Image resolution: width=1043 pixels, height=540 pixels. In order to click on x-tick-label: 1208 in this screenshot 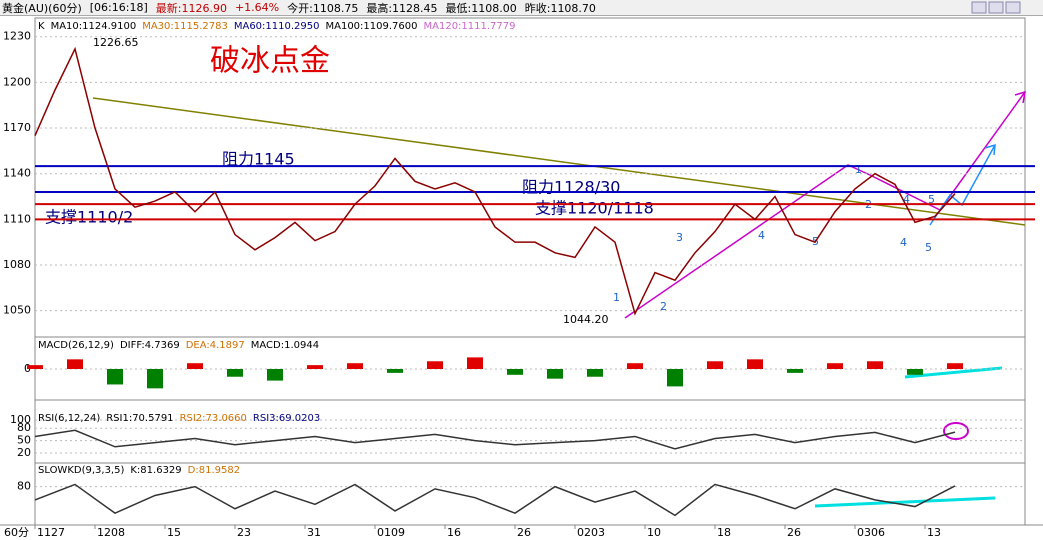, I will do `click(111, 532)`.